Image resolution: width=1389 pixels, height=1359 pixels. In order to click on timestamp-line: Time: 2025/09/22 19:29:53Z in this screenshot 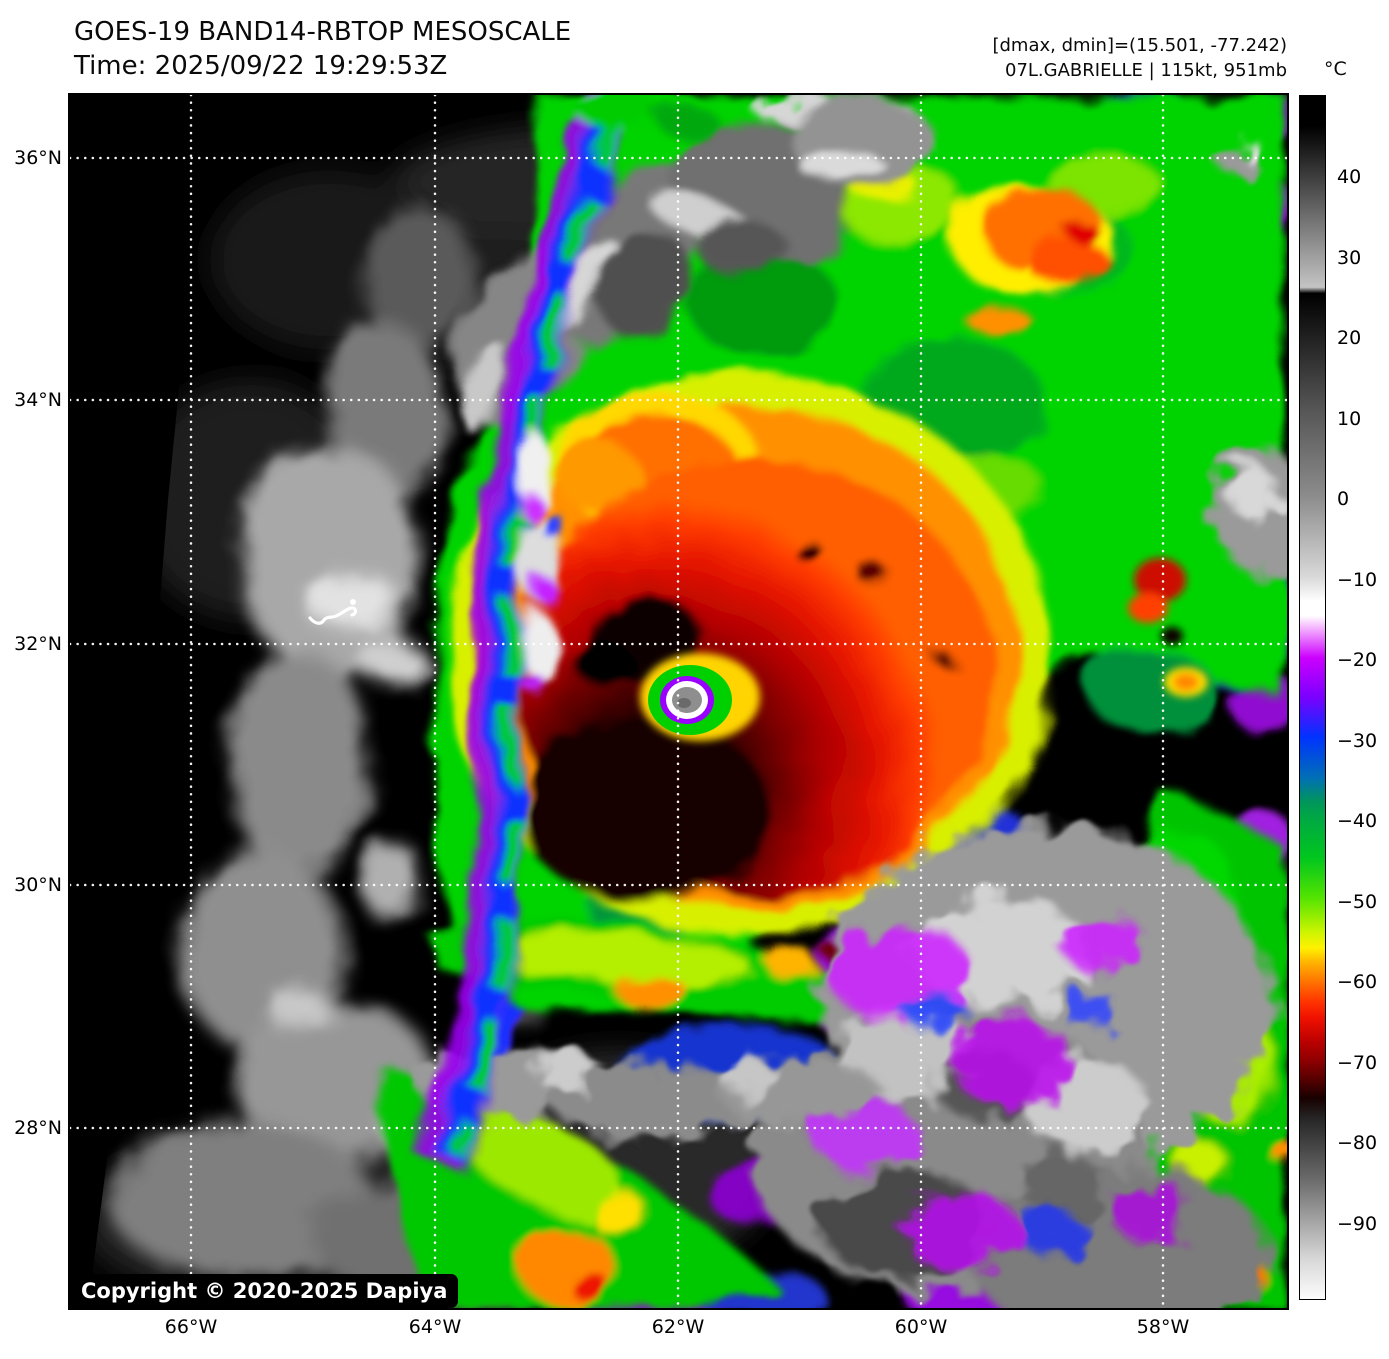, I will do `click(261, 66)`.